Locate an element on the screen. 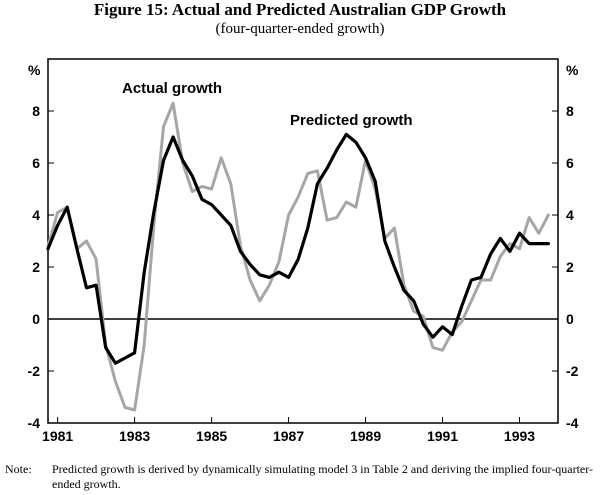 This screenshot has width=600, height=495. y-tick-label-right: 6 is located at coordinates (570, 163).